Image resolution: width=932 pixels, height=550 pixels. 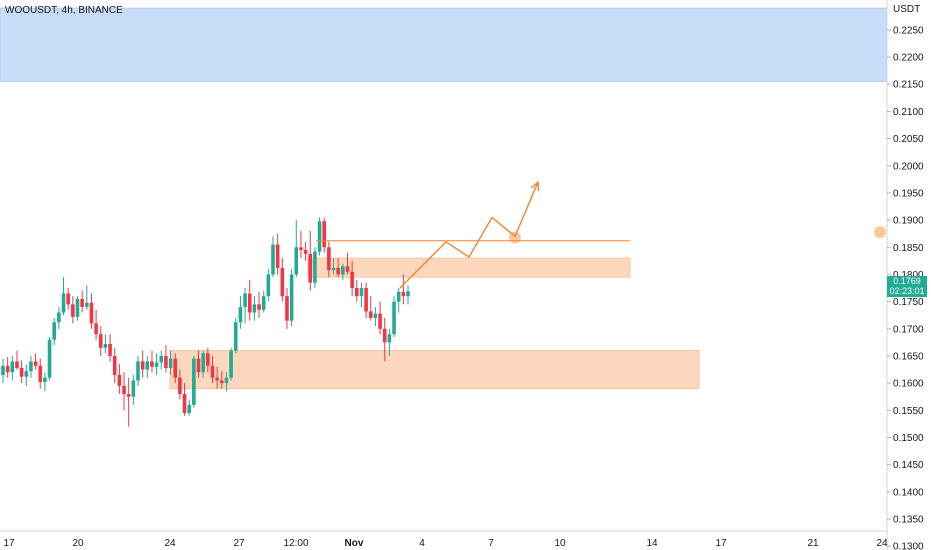 I want to click on demand-upper-zone, so click(x=469, y=267).